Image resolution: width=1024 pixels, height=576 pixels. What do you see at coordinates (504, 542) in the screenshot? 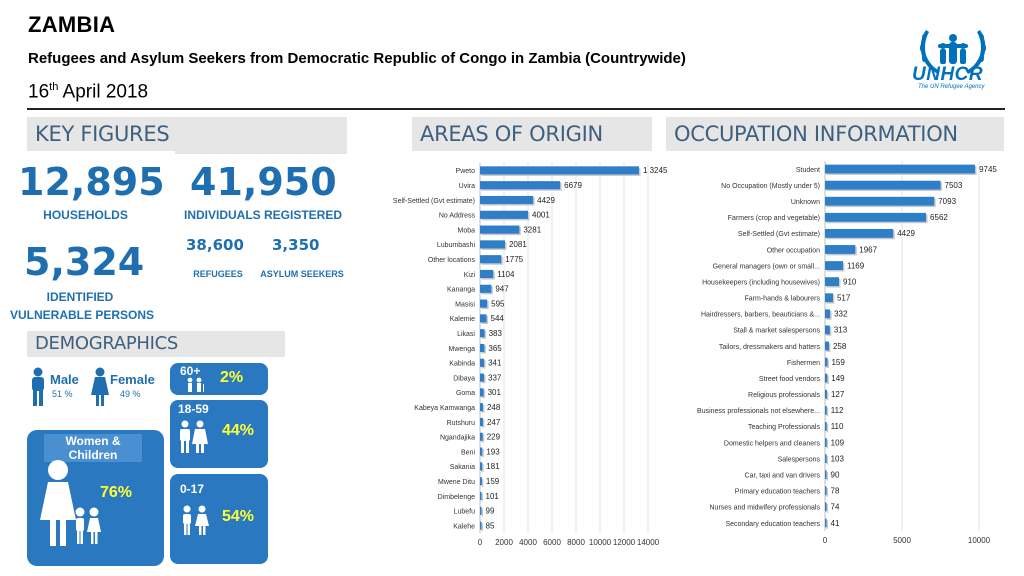
I see `x-tick-label: 2000` at bounding box center [504, 542].